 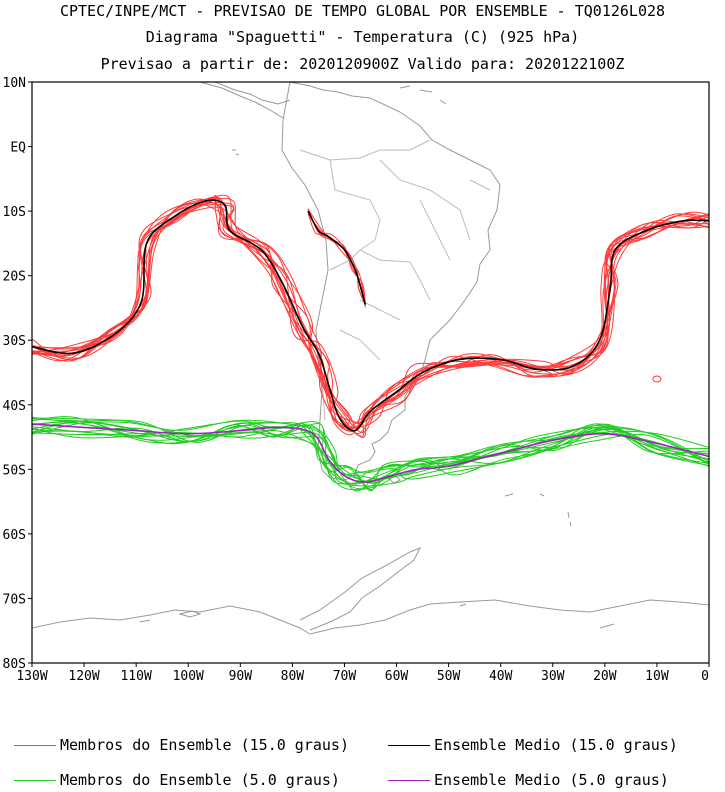 What do you see at coordinates (14, 470) in the screenshot?
I see `lat-label: 50S` at bounding box center [14, 470].